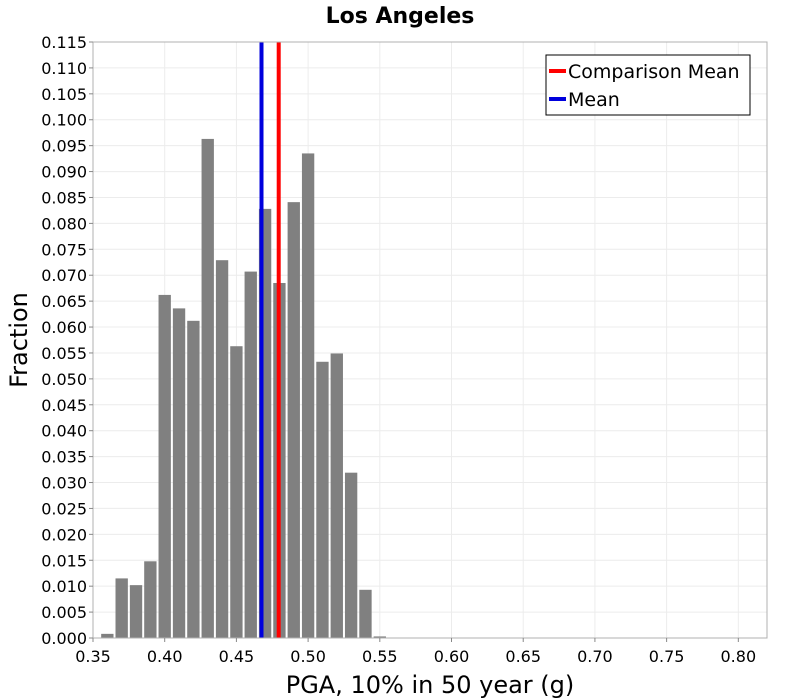 This screenshot has width=800, height=700. What do you see at coordinates (64, 68) in the screenshot?
I see `y-tick-label: 0.110` at bounding box center [64, 68].